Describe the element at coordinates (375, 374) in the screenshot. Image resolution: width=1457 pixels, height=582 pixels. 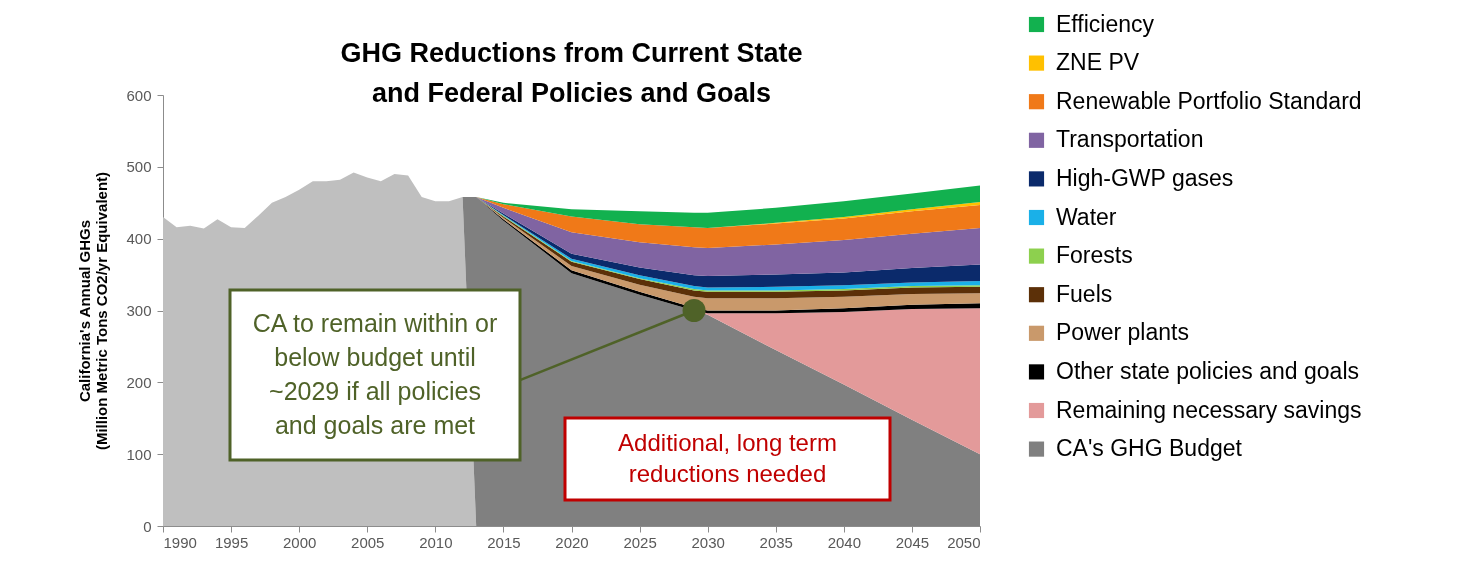
I see `annotation: CA to remain within or below budget until ~2029 if all policies and goals are met` at that location.